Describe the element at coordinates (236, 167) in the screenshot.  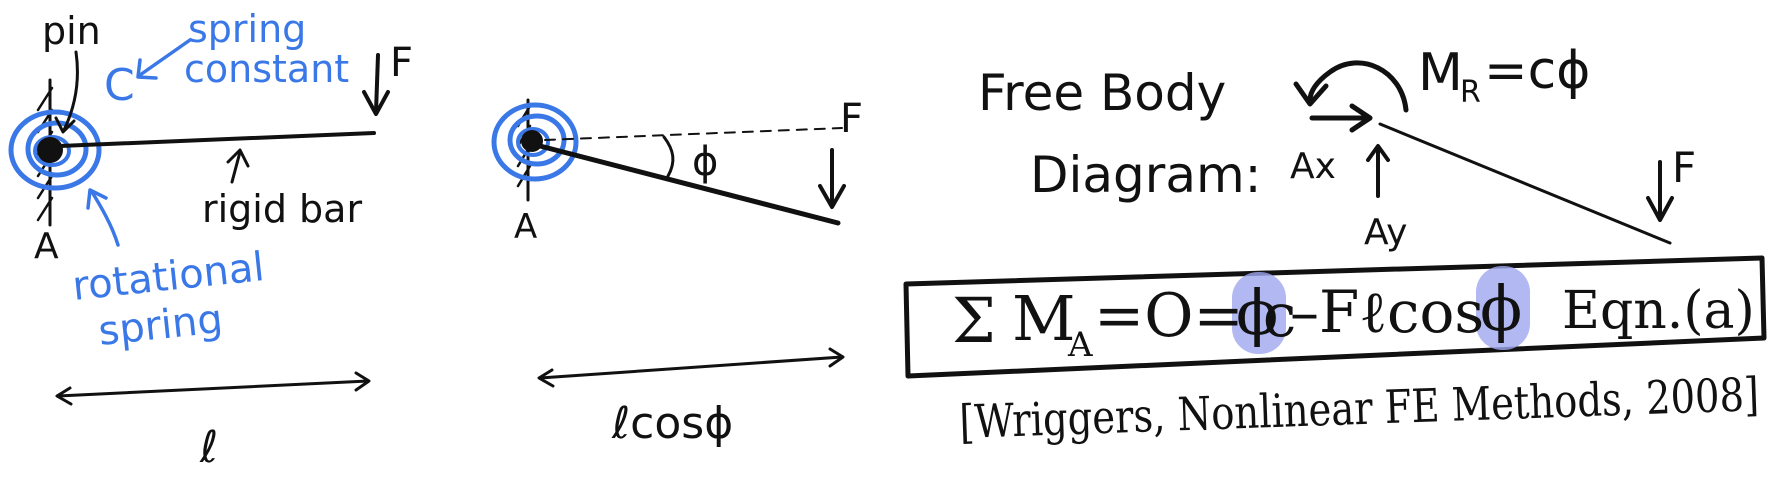
I see `rigid-bar-pointer` at that location.